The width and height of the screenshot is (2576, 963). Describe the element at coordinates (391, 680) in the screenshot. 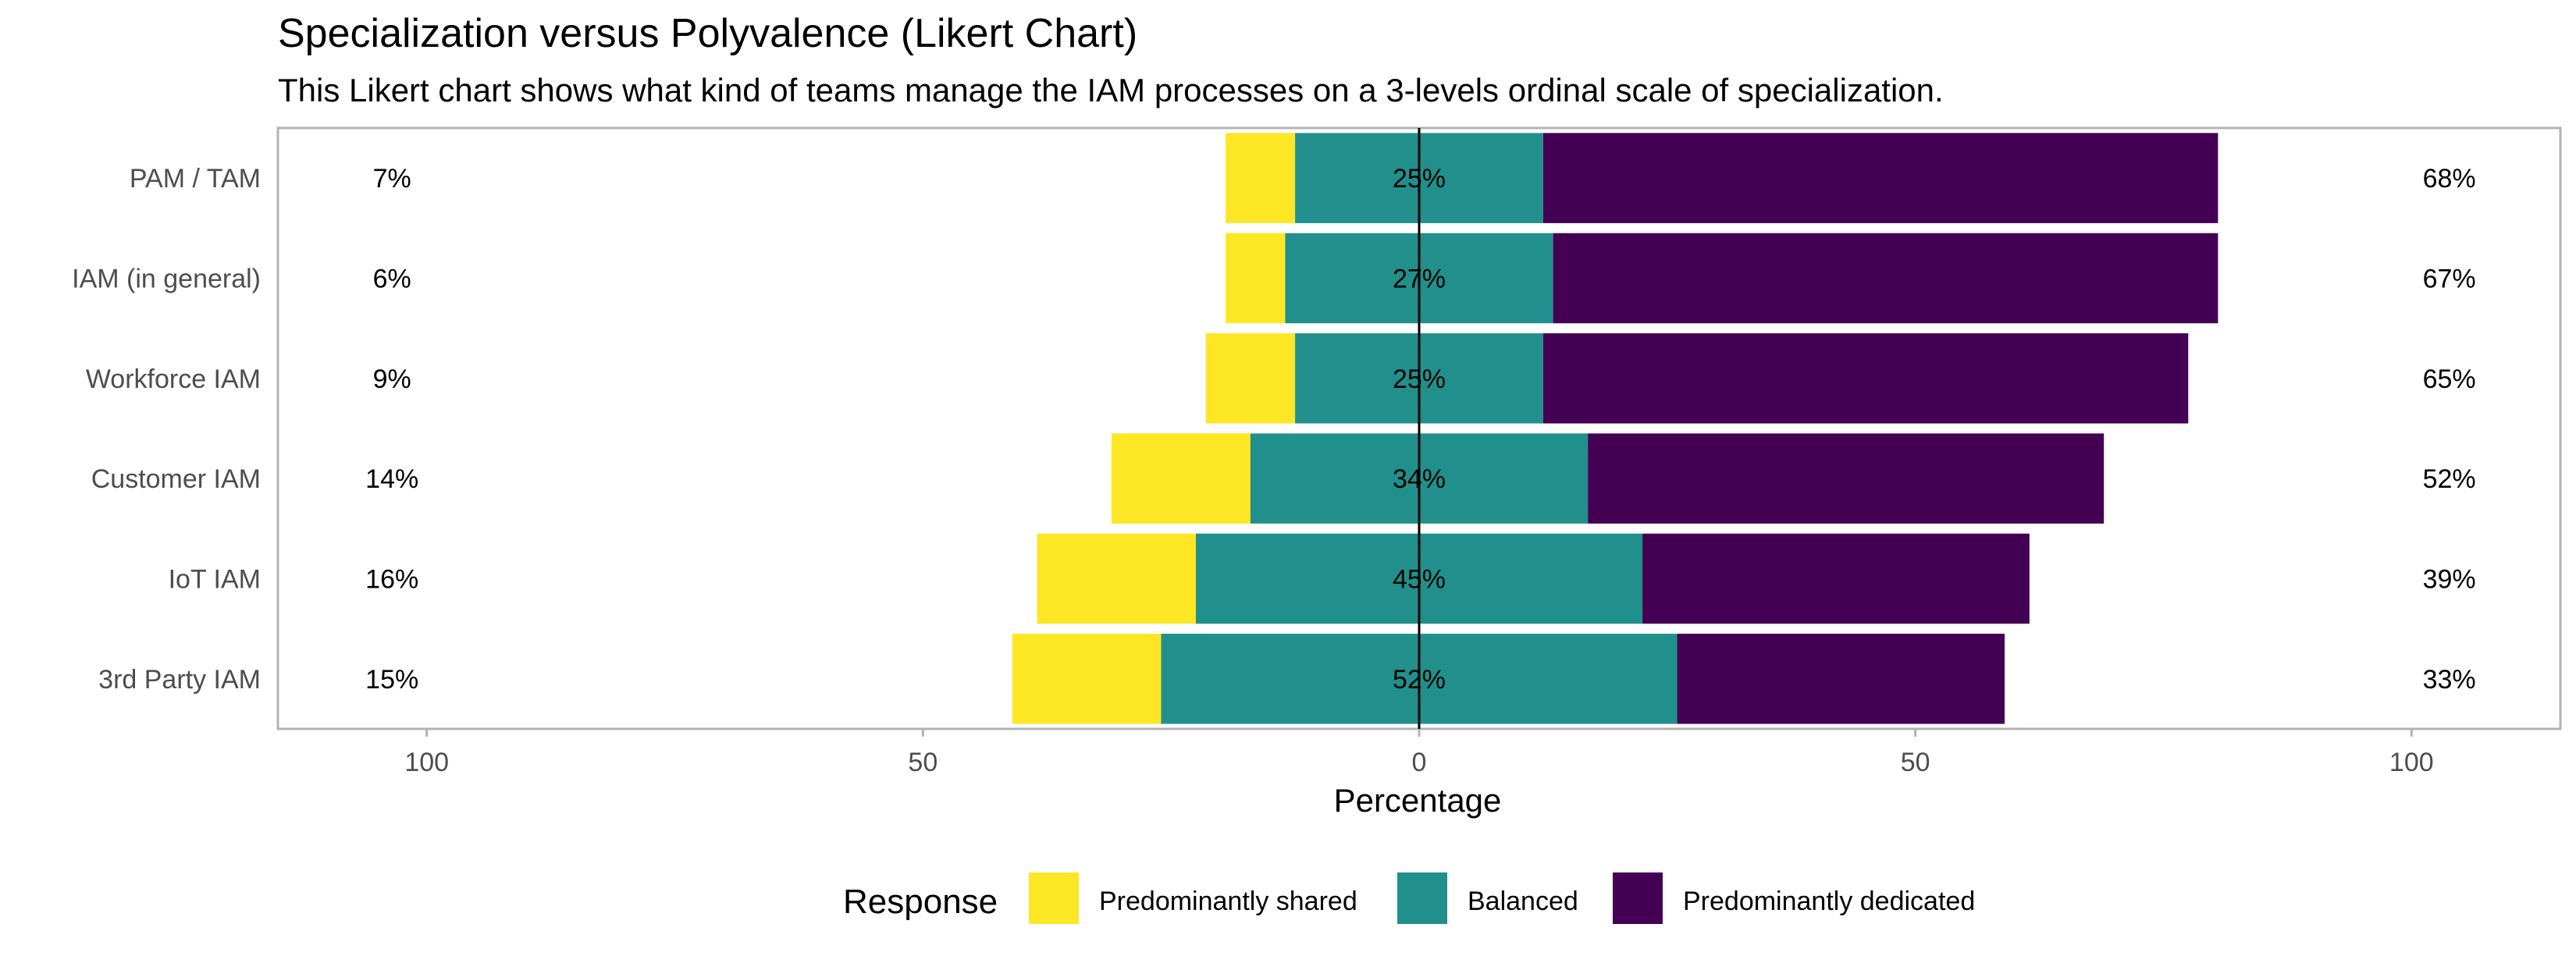

I see `left-percent-label: 15%` at that location.